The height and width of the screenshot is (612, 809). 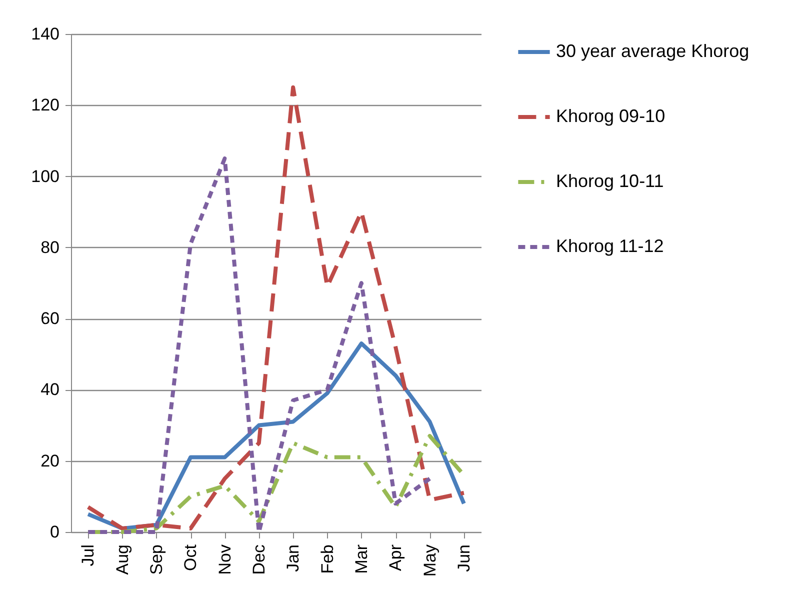 I want to click on y-tick-label: 40, so click(x=50, y=390).